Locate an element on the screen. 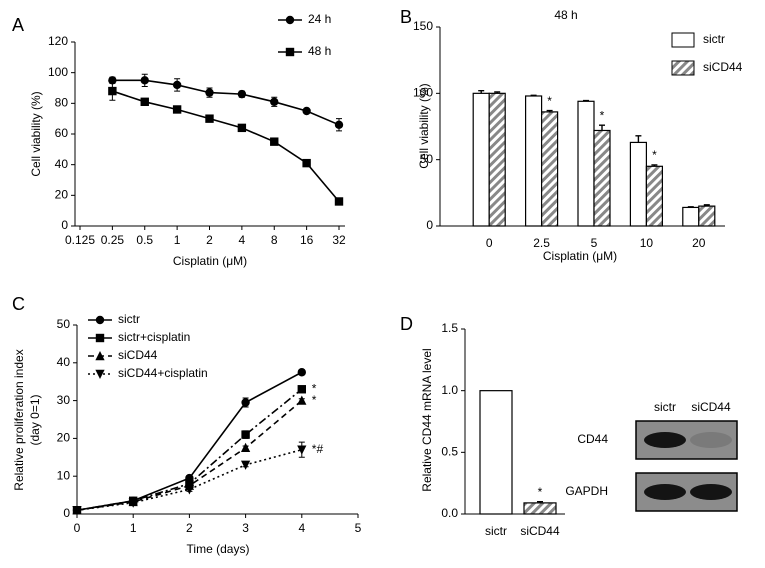 The image size is (765, 568). x-axis-label: Cisplatin (μM) is located at coordinates (580, 256).